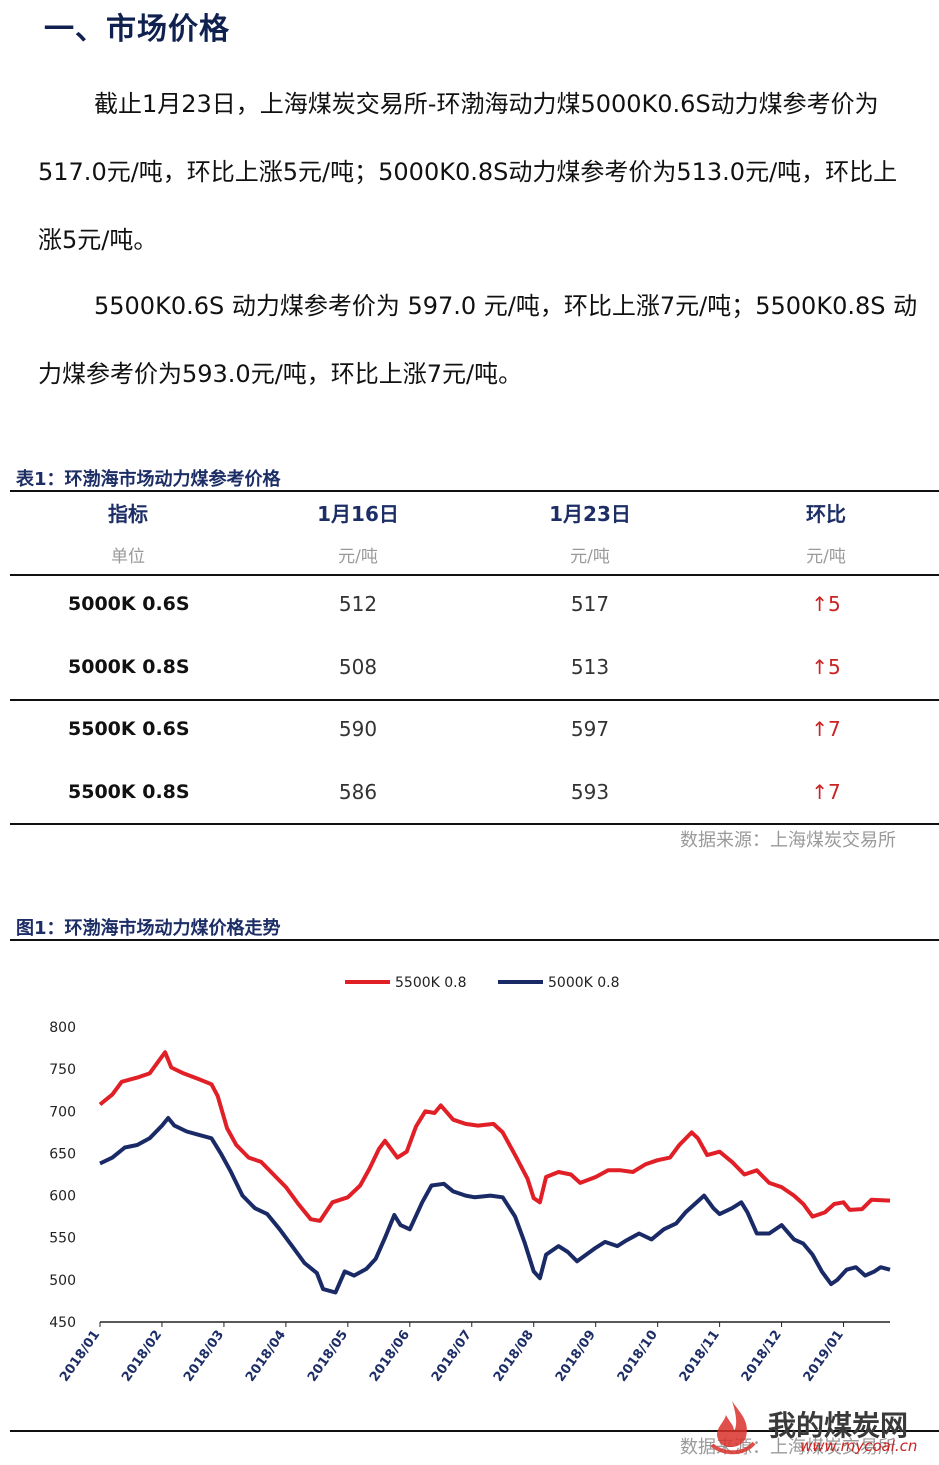 Image resolution: width=939 pixels, height=1465 pixels. Describe the element at coordinates (62, 1112) in the screenshot. I see `y-tick-label: 700` at that location.